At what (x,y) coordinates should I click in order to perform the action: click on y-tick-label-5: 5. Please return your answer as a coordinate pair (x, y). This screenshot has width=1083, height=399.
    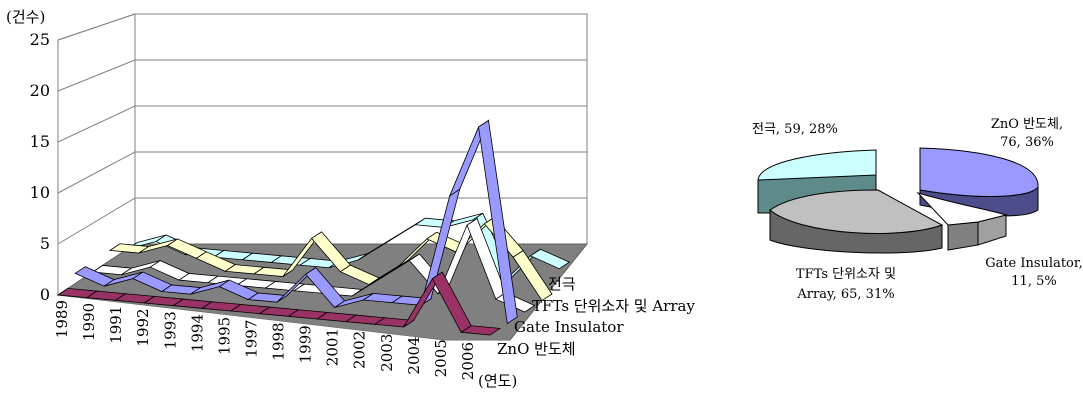
    Looking at the image, I should click on (45, 243).